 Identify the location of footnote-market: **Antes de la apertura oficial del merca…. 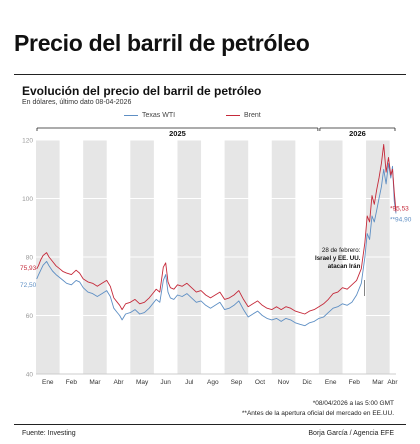
(317, 413).